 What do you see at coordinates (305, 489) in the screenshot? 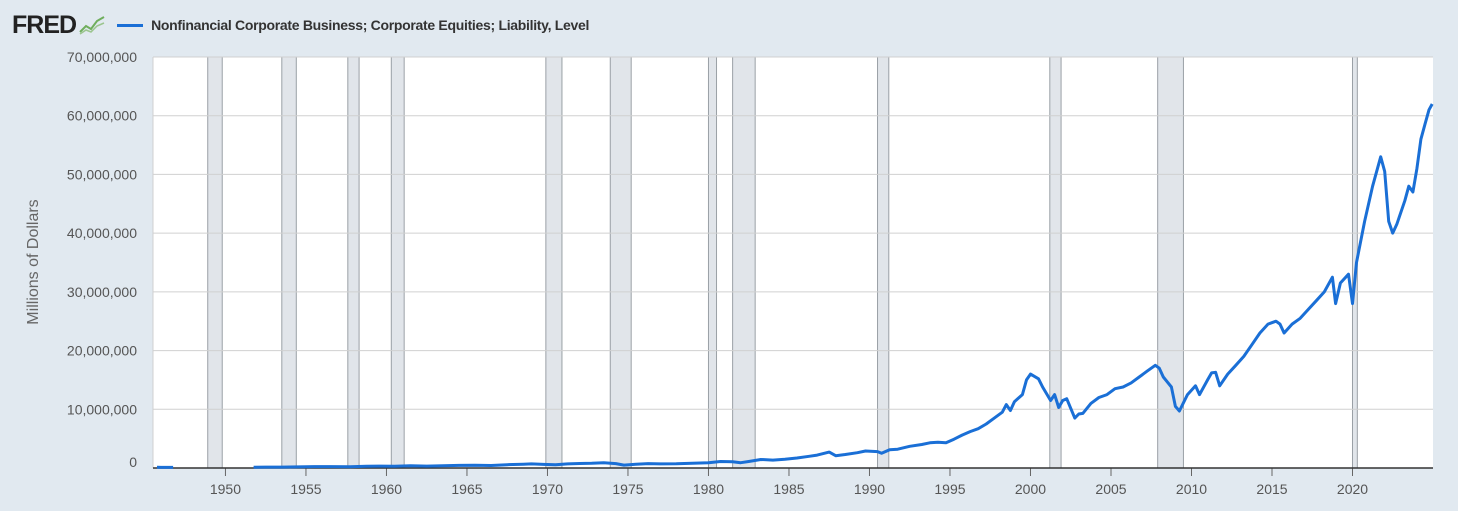
I see `x-tick-label: 1955` at bounding box center [305, 489].